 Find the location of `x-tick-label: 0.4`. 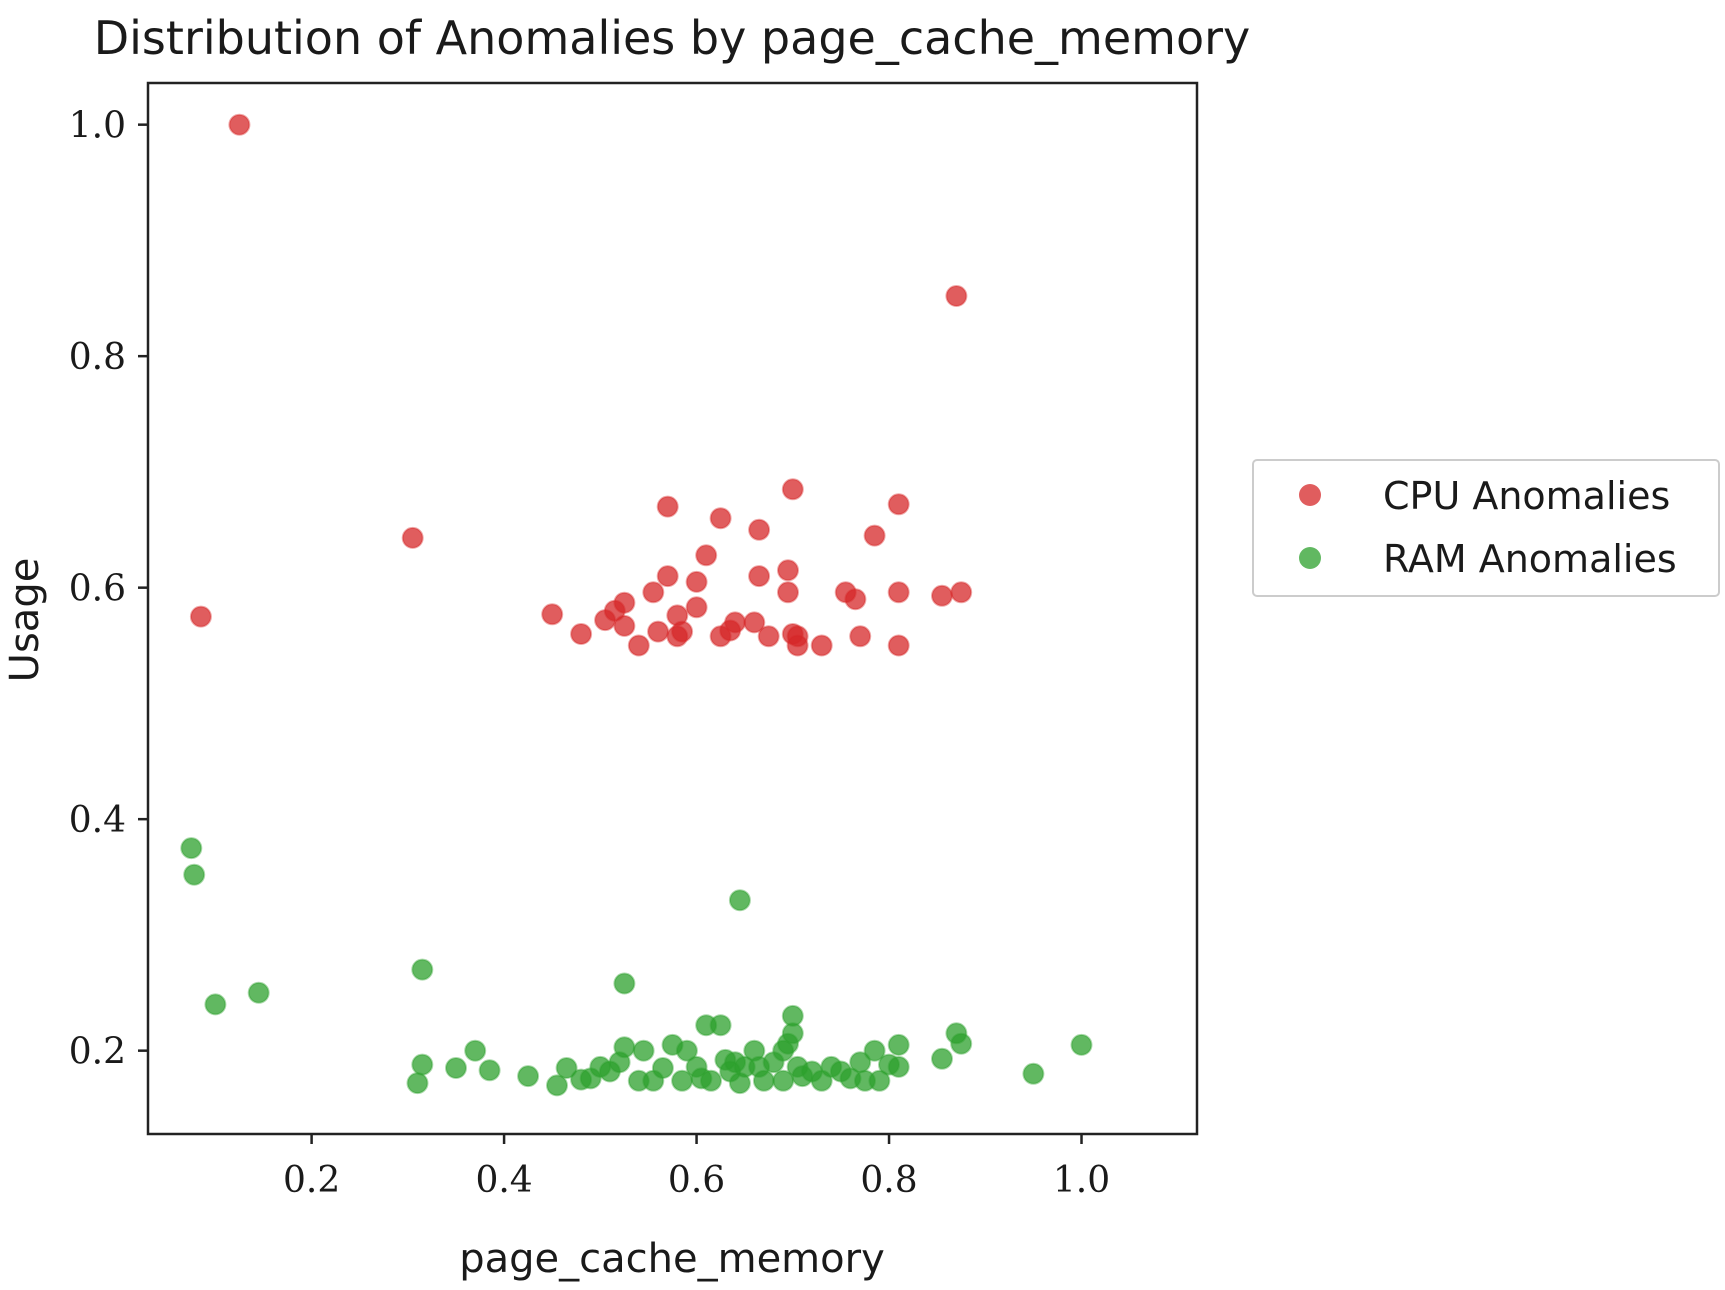

x-tick-label: 0.4 is located at coordinates (503, 1180).